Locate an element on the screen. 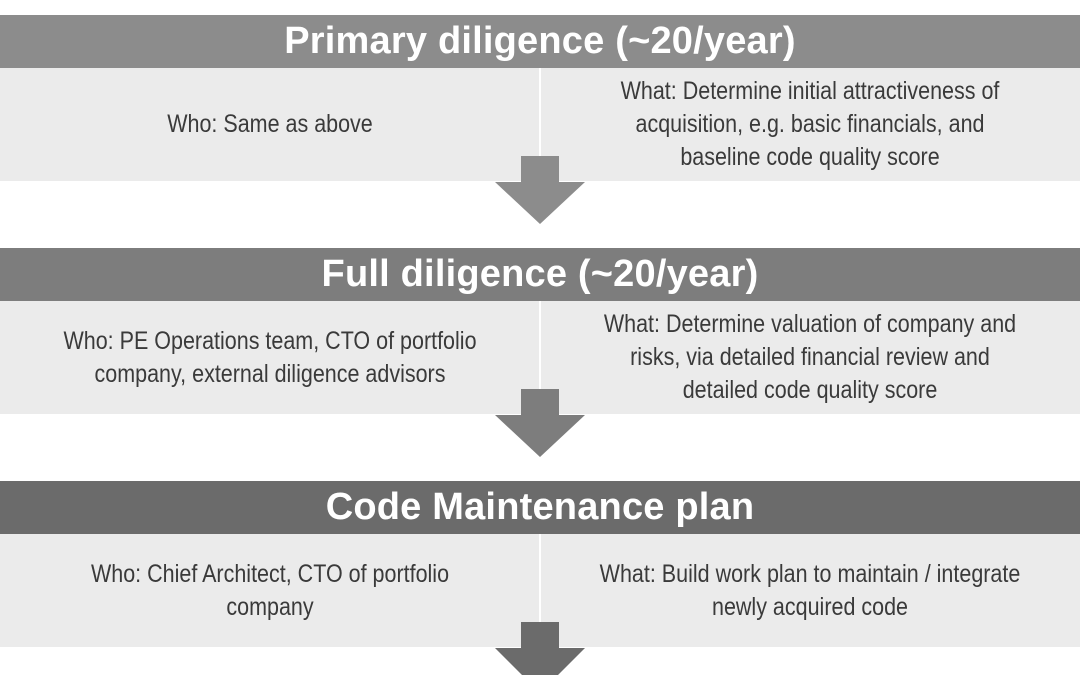 The image size is (1080, 675). stage-header-full-diligence: Full diligence (~20/year) is located at coordinates (540, 274).